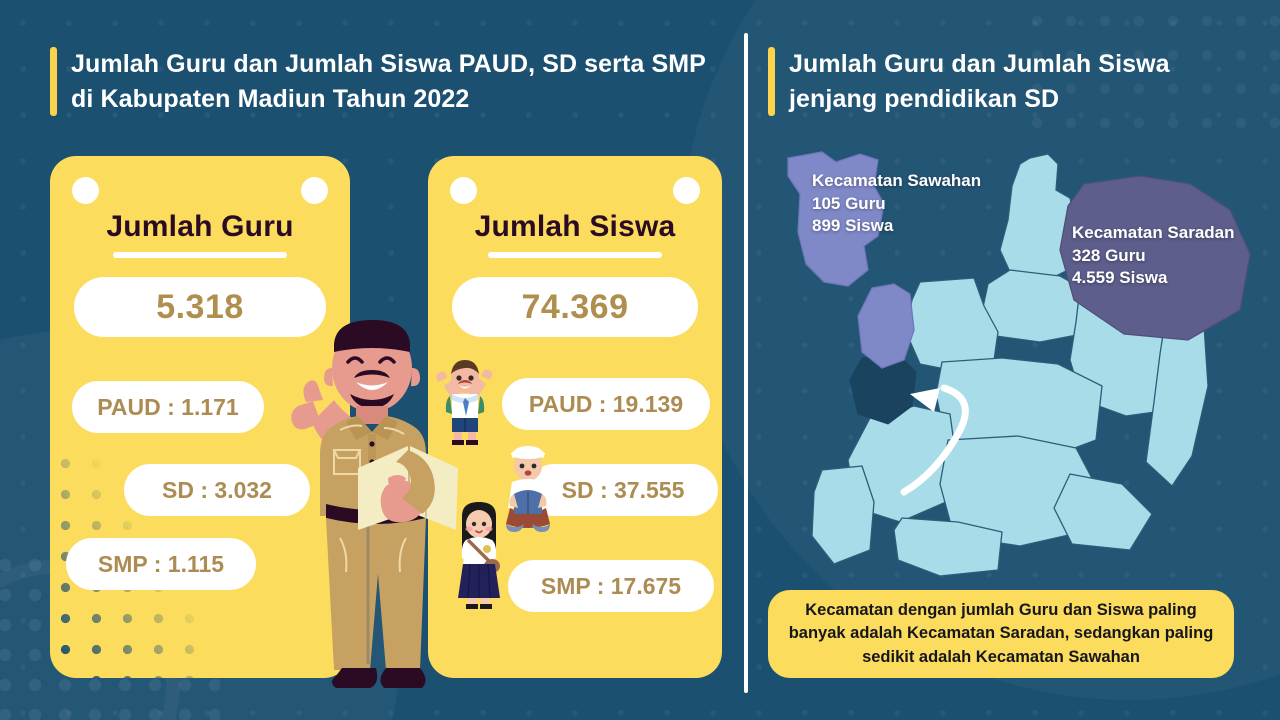  I want to click on total-value-siswa: 74.369, so click(575, 306).